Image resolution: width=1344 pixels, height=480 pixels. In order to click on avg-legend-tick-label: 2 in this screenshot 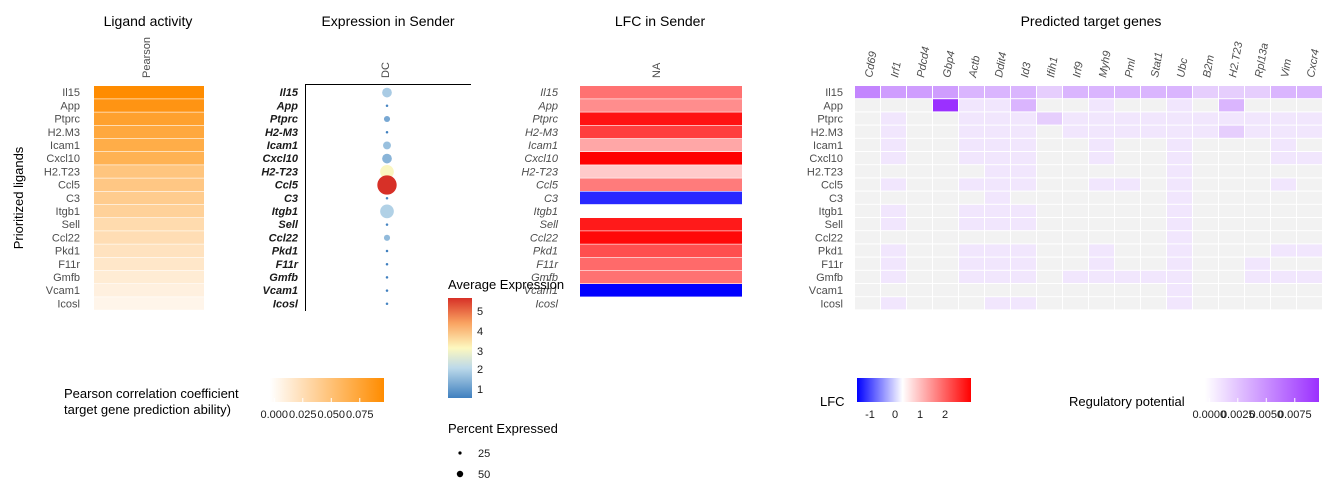, I will do `click(480, 370)`.